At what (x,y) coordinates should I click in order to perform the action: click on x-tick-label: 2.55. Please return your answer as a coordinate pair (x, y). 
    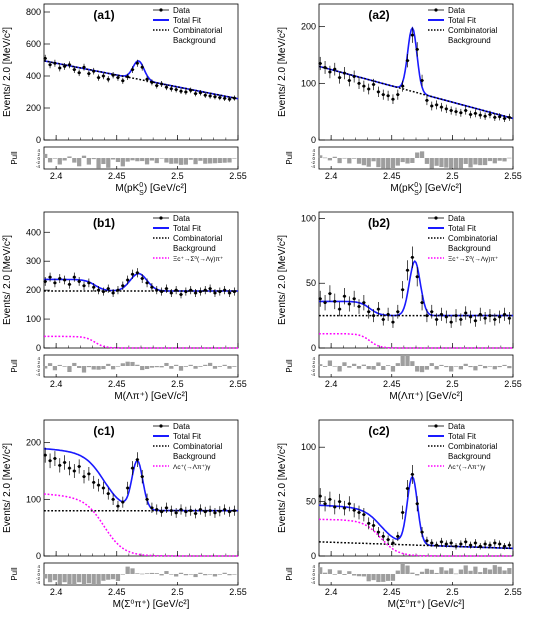
    Looking at the image, I should click on (238, 384).